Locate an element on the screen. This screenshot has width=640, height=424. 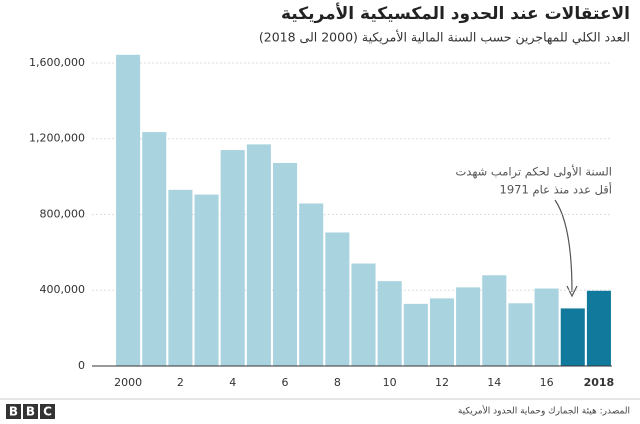
x-tick-label: 8 is located at coordinates (337, 382).